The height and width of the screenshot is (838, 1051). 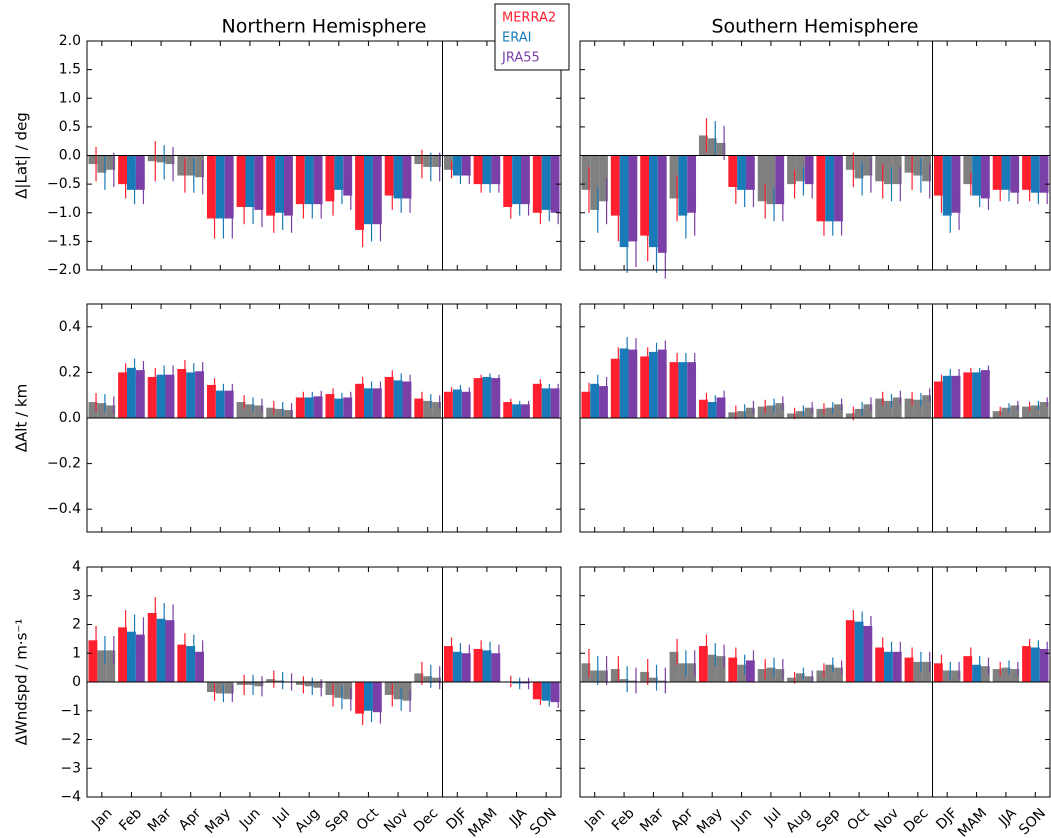 I want to click on x-tick-label: Dec, so click(x=426, y=820).